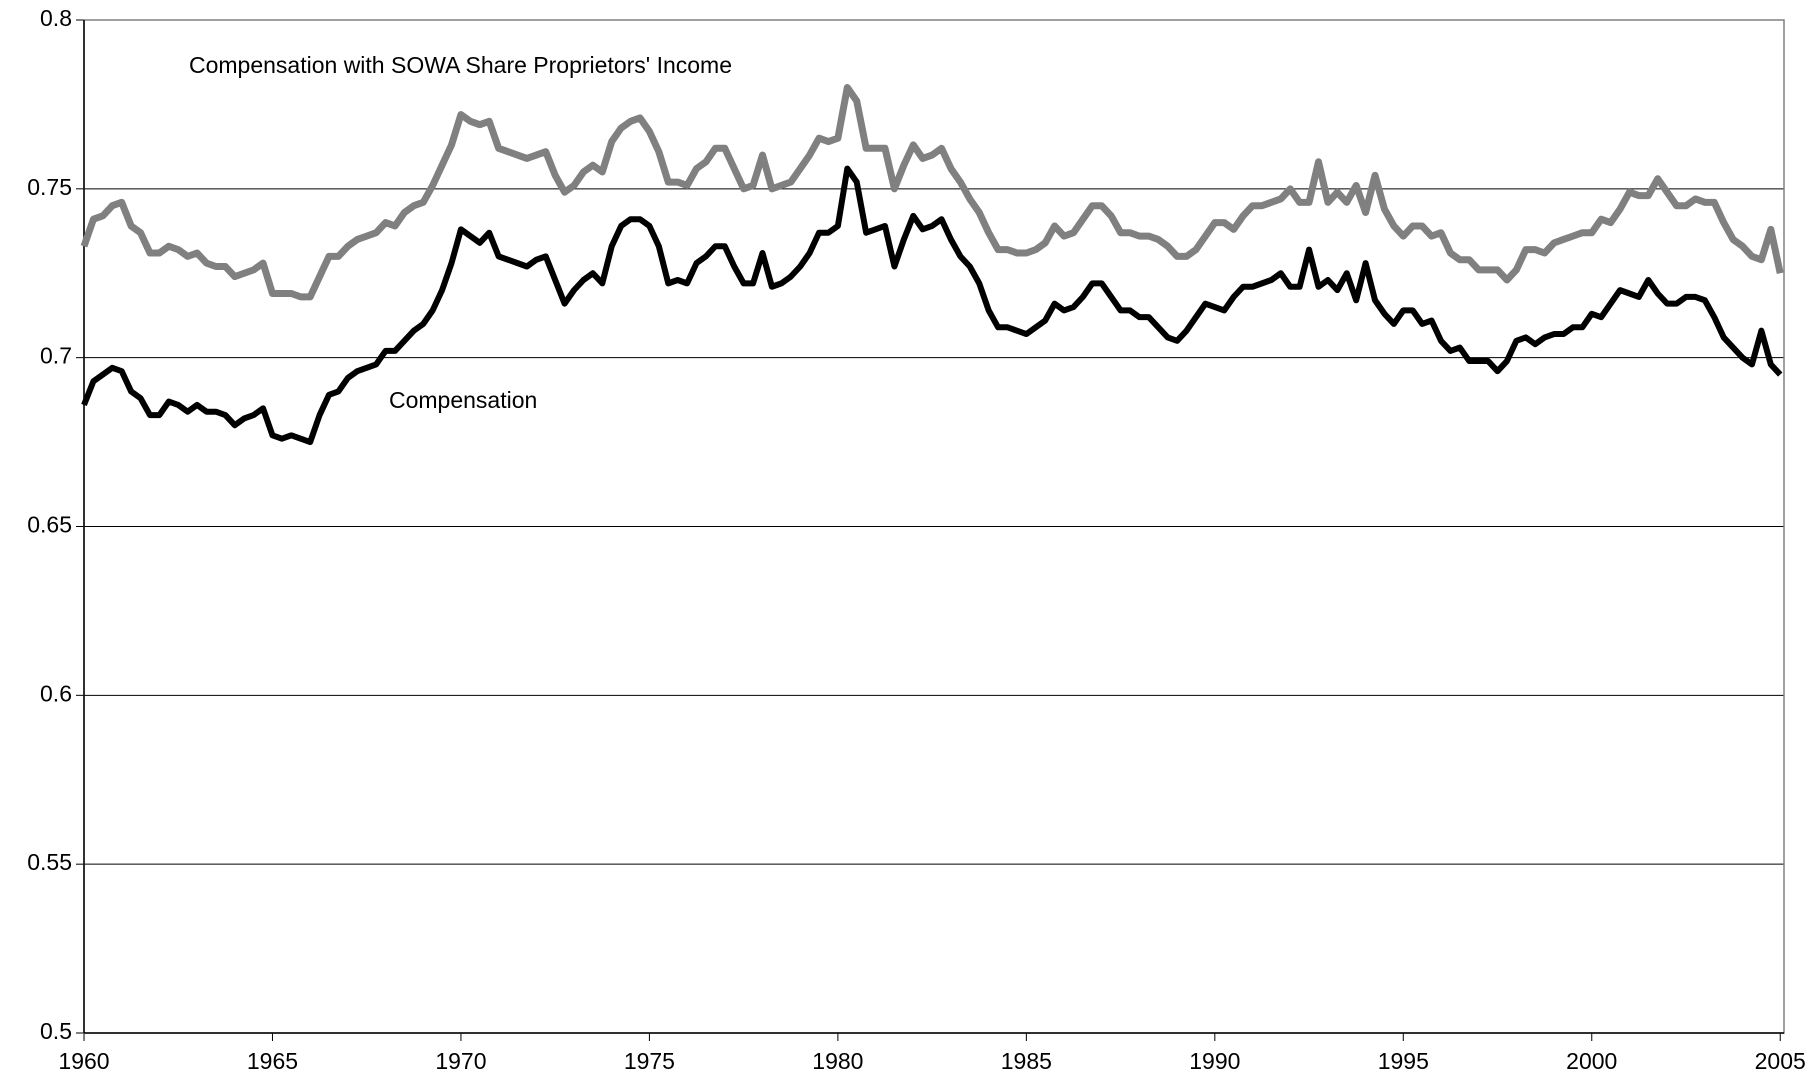  Describe the element at coordinates (463, 400) in the screenshot. I see `series-label: Compensation` at that location.